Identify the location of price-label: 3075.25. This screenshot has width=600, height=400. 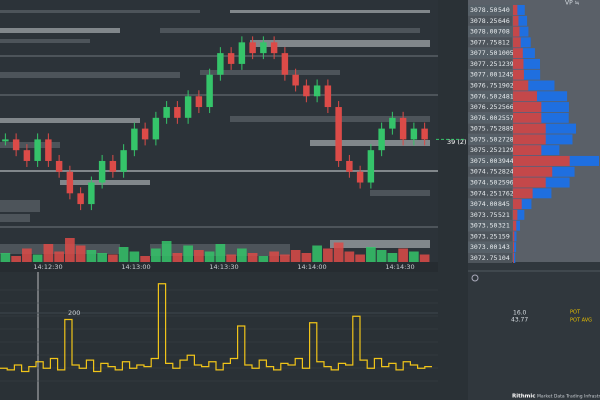
(483, 150).